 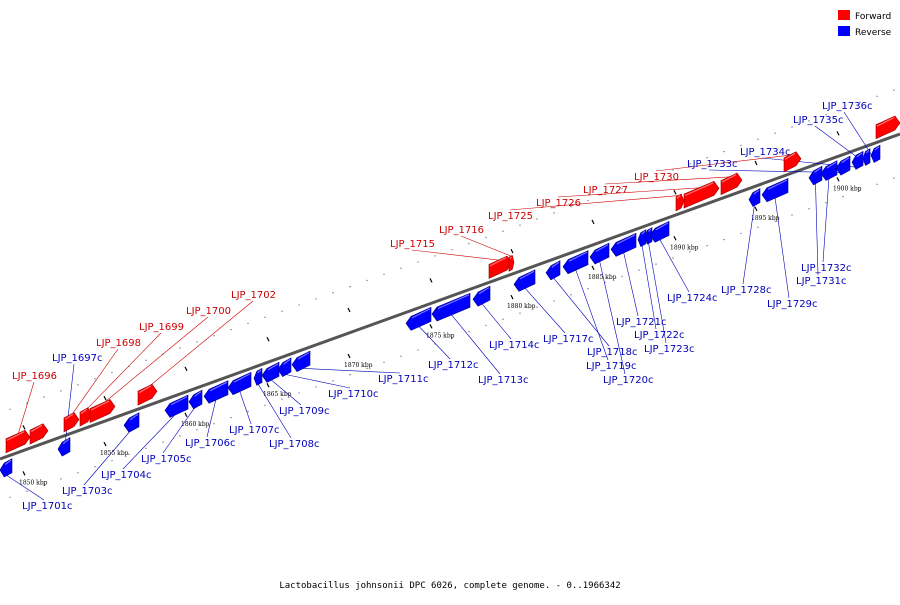 I want to click on gene-ljp-1704c, so click(x=176, y=406).